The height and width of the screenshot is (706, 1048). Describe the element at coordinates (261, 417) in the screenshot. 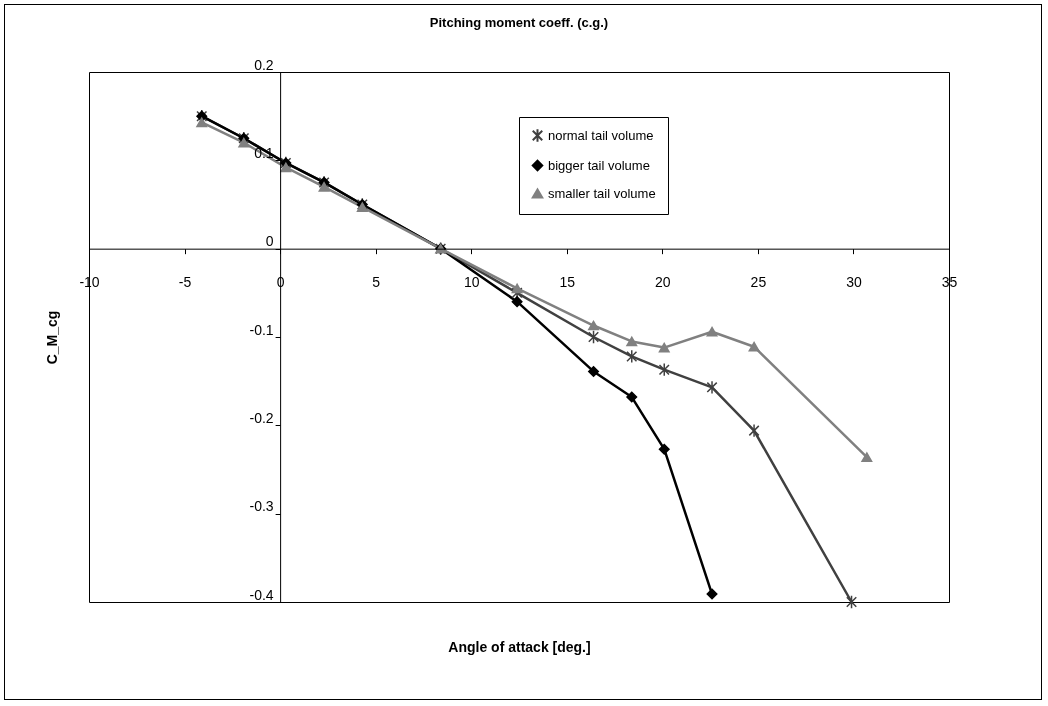

I see `y-tick-label: -0.2` at that location.